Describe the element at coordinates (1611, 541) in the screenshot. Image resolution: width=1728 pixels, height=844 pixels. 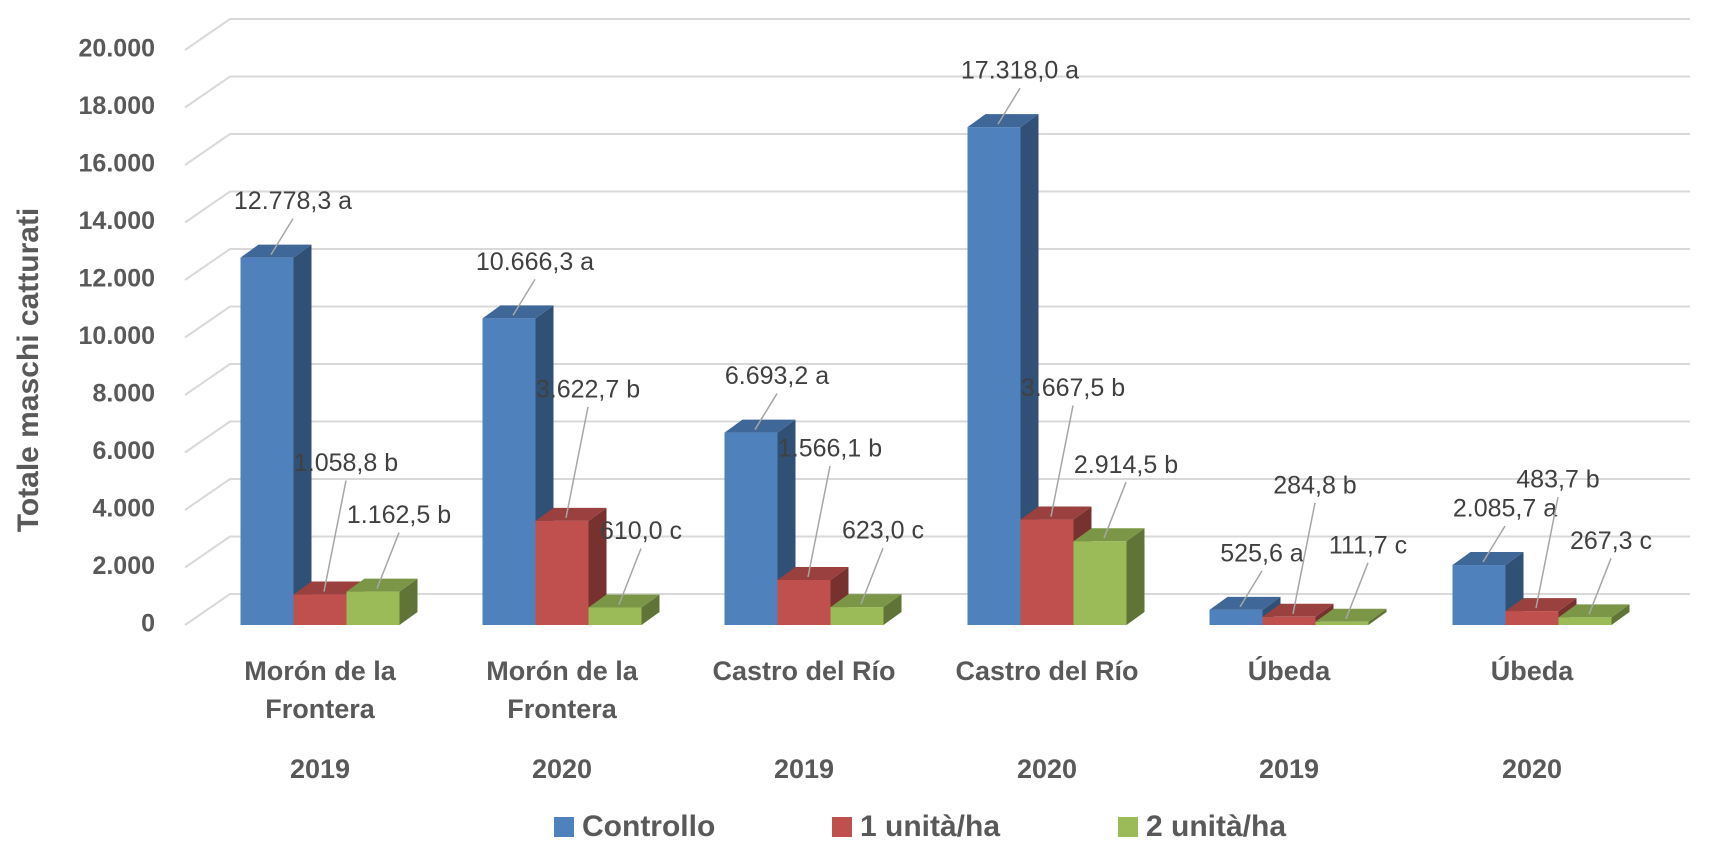
I see `value-label: 267,3 c` at that location.